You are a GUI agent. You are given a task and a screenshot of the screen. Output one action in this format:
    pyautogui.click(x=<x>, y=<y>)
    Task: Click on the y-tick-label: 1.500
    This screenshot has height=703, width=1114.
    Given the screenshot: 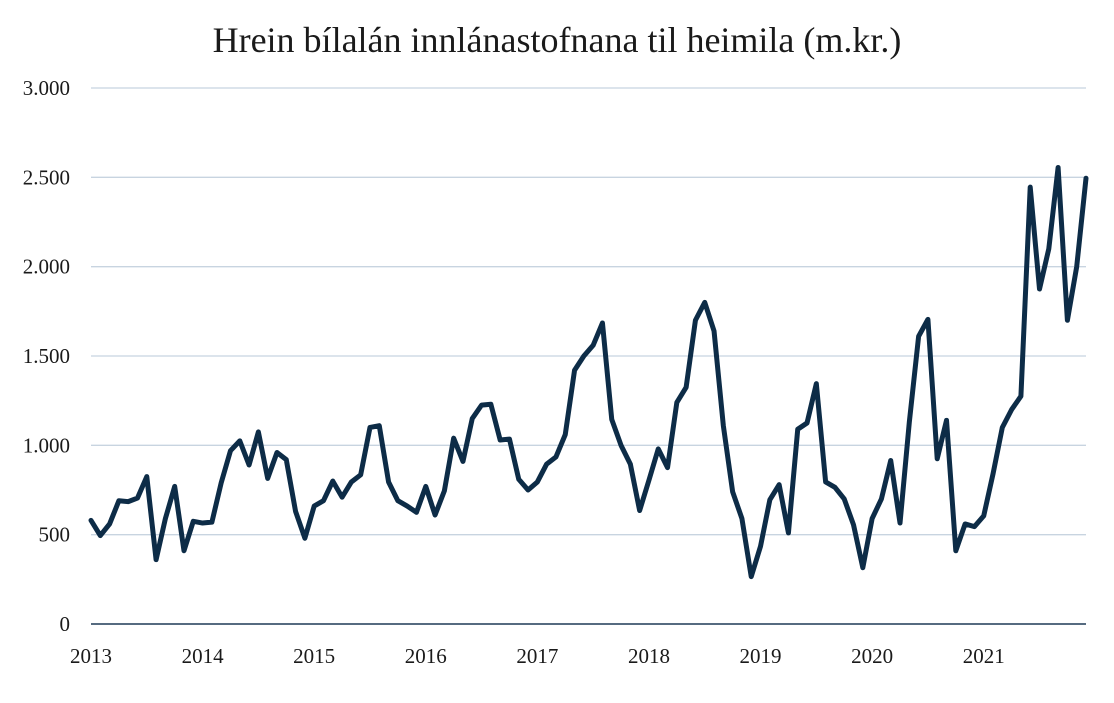 What is the action you would take?
    pyautogui.click(x=46, y=356)
    